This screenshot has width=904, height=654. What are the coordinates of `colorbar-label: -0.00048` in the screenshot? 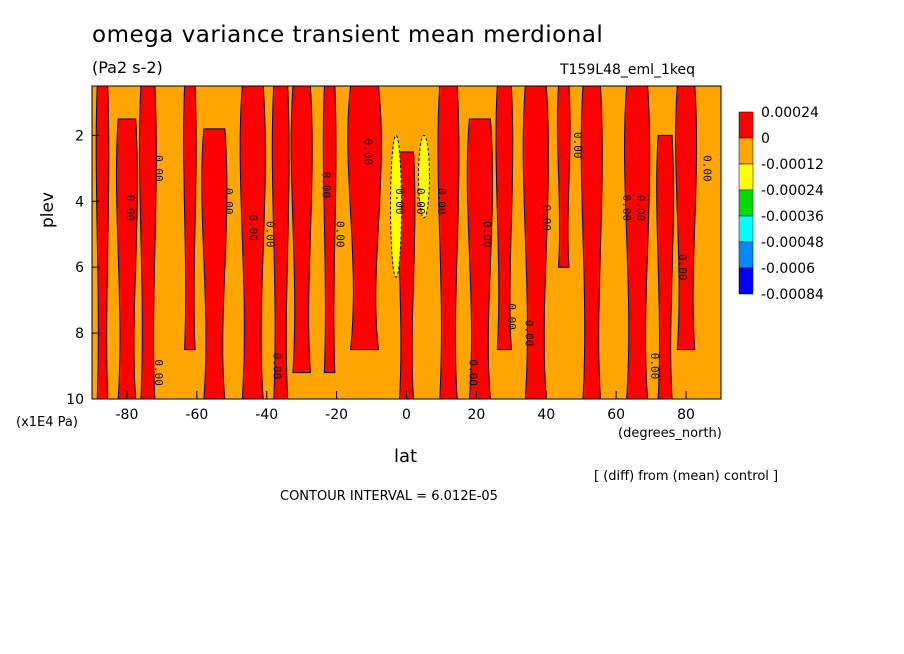 It's located at (792, 243).